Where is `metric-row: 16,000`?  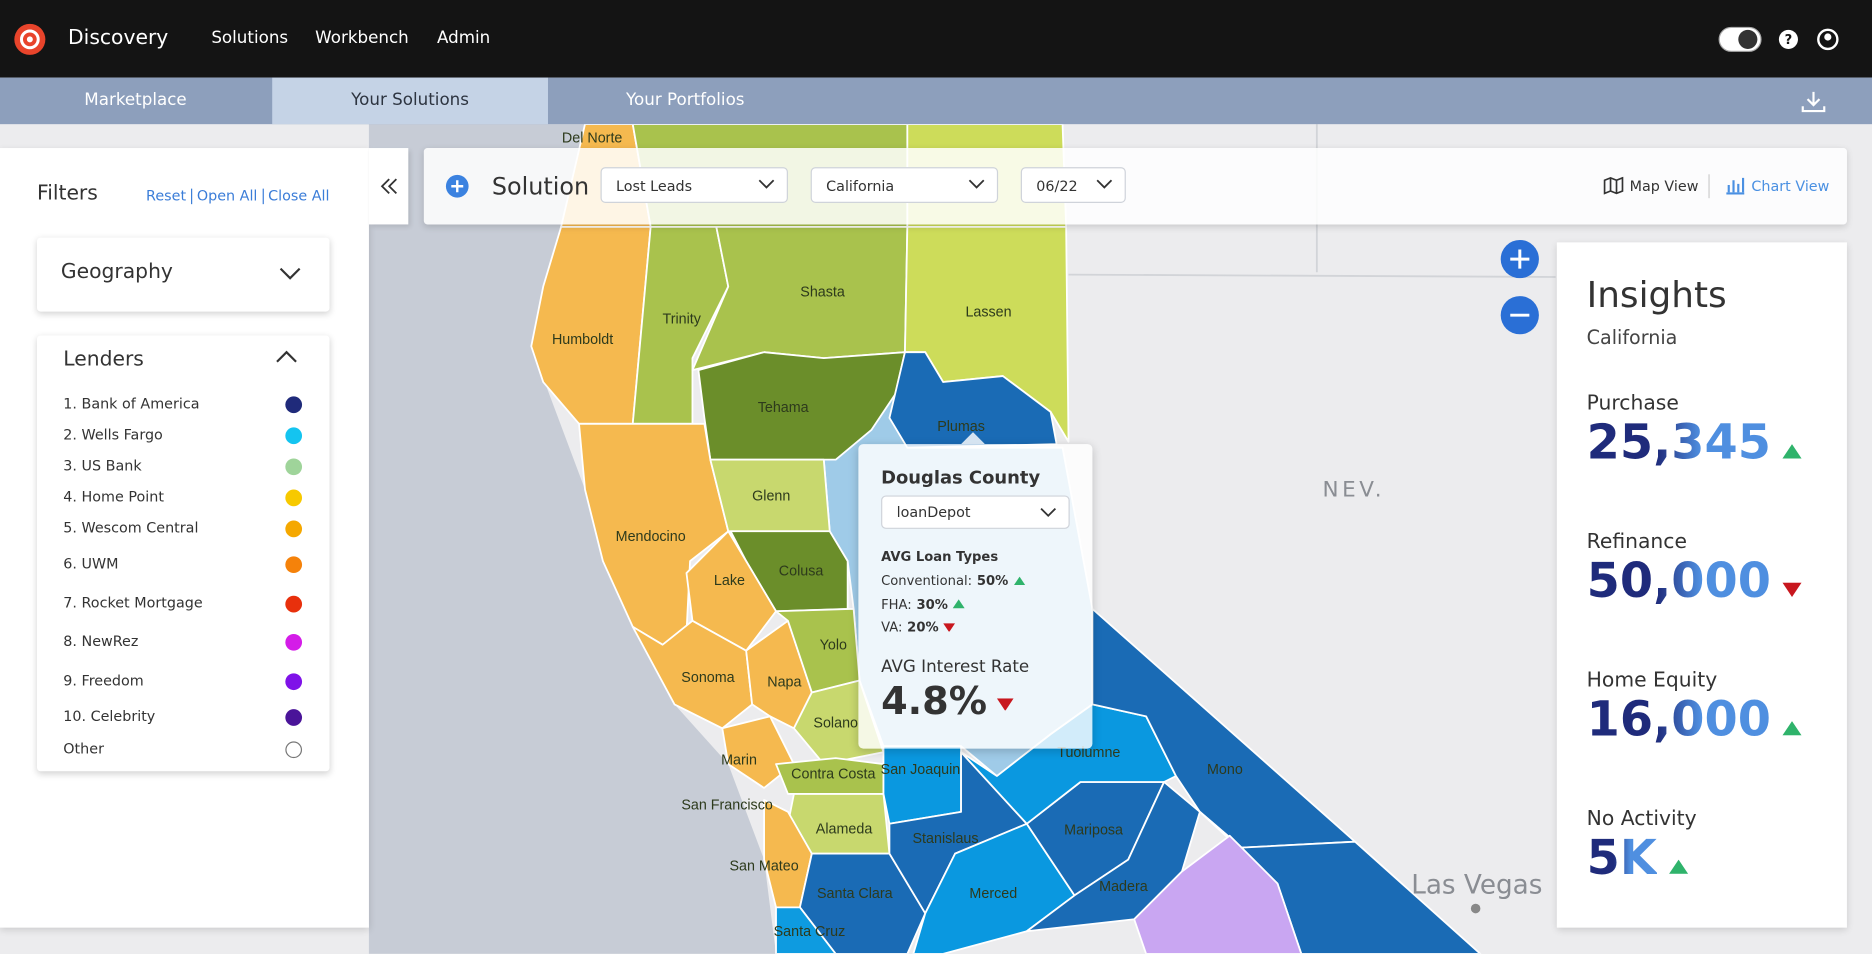 metric-row: 16,000 is located at coordinates (1694, 719).